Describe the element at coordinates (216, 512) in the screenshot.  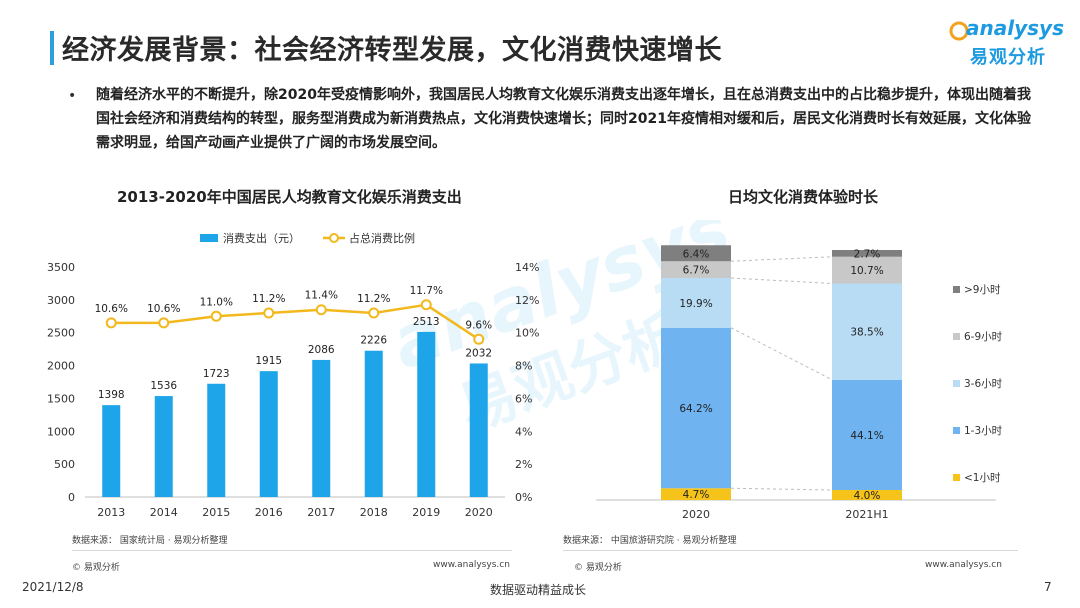
I see `x-tick-label: 2015` at that location.